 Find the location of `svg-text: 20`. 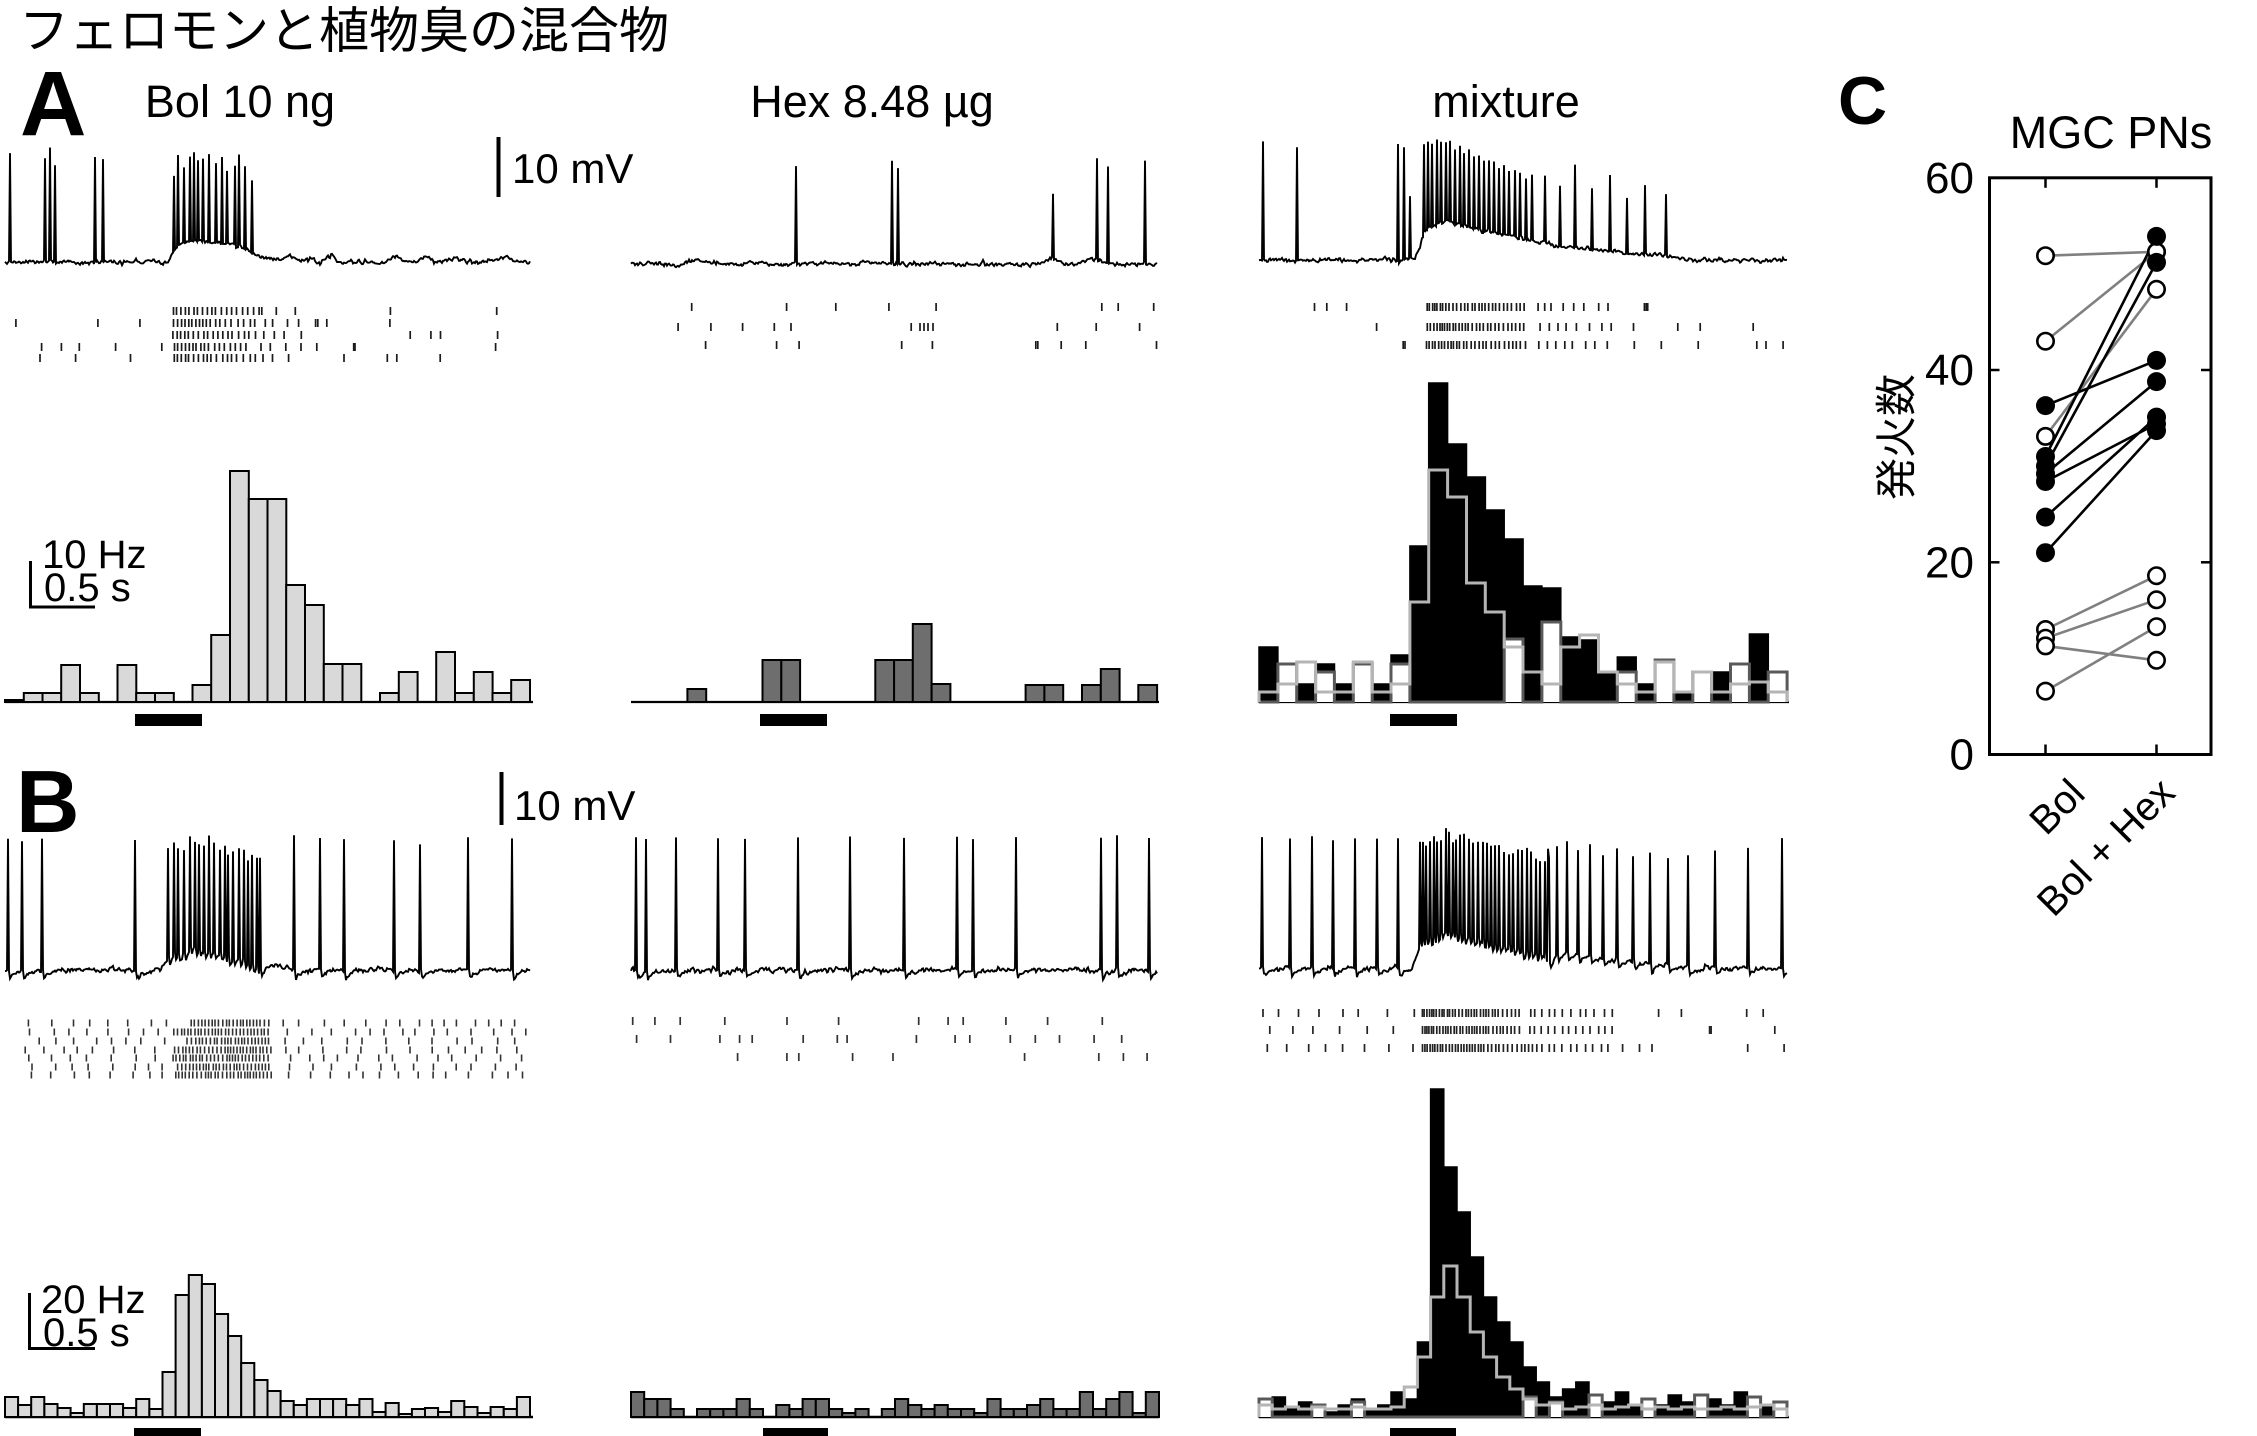

svg-text: 20 is located at coordinates (1949, 562).